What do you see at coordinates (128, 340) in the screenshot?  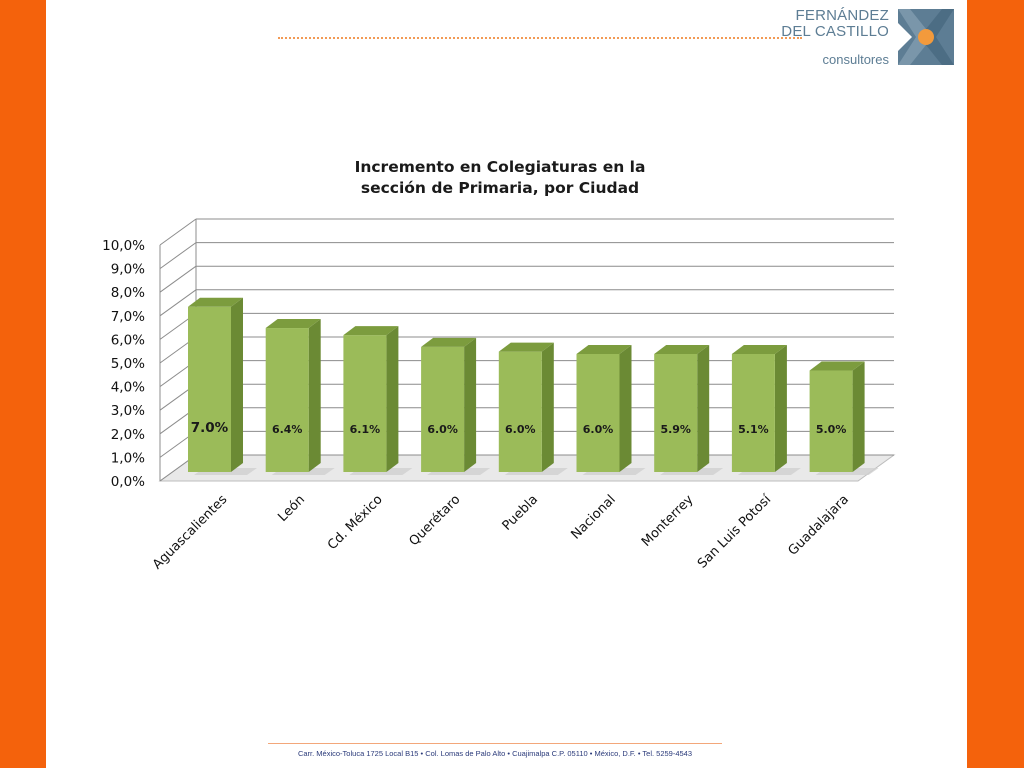 I see `y-tick-label: 6,0%` at bounding box center [128, 340].